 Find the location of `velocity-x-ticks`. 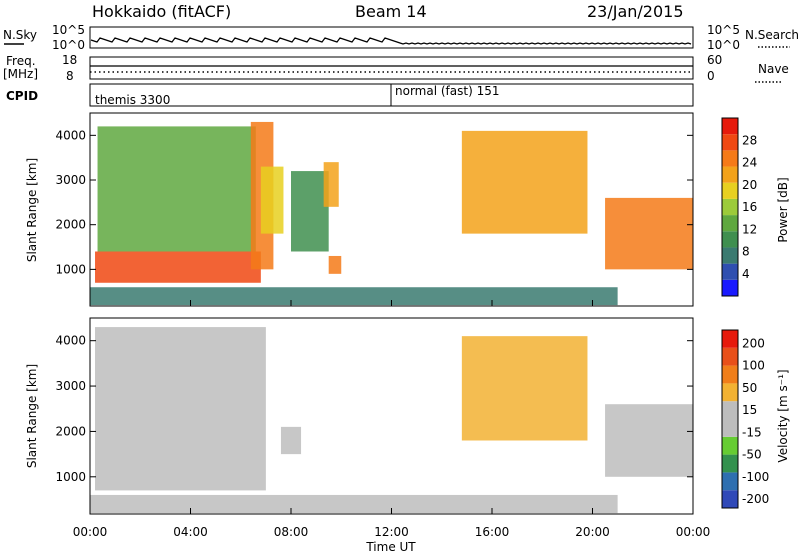

velocity-x-ticks is located at coordinates (391, 511).